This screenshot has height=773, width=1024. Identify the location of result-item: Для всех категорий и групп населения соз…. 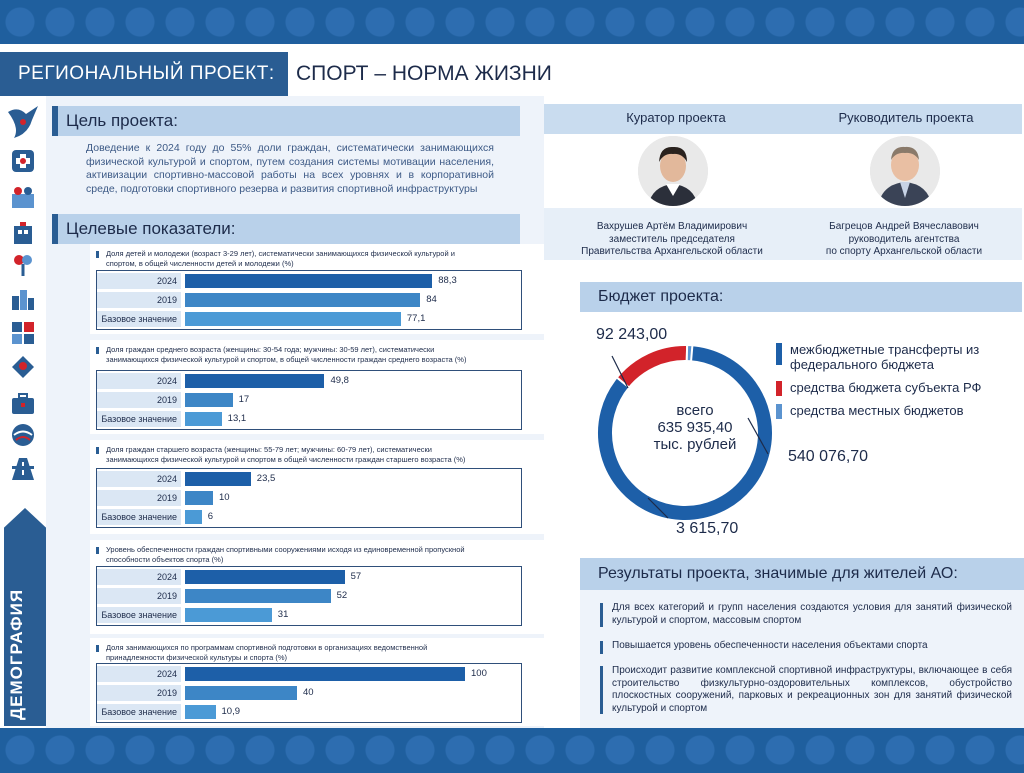
(806, 614).